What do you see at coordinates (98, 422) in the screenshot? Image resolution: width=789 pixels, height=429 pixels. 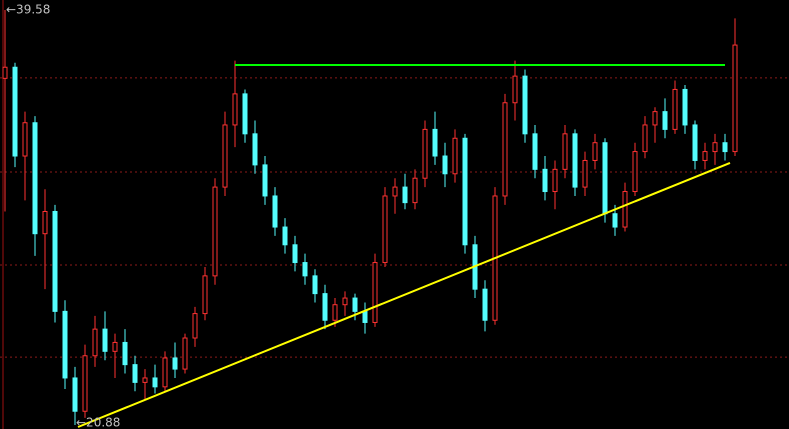 I see `price-annotation: ←20.88` at bounding box center [98, 422].